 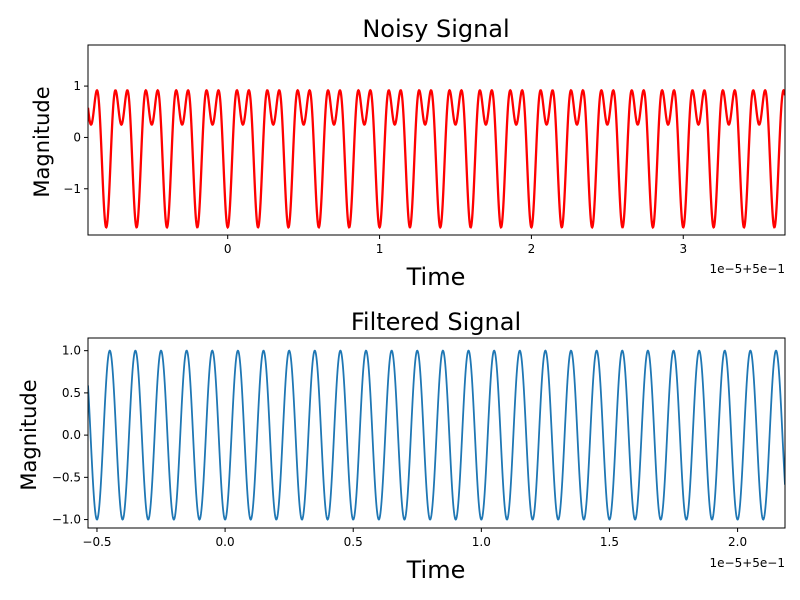 I want to click on x-tick-label: 0.5, so click(x=353, y=542).